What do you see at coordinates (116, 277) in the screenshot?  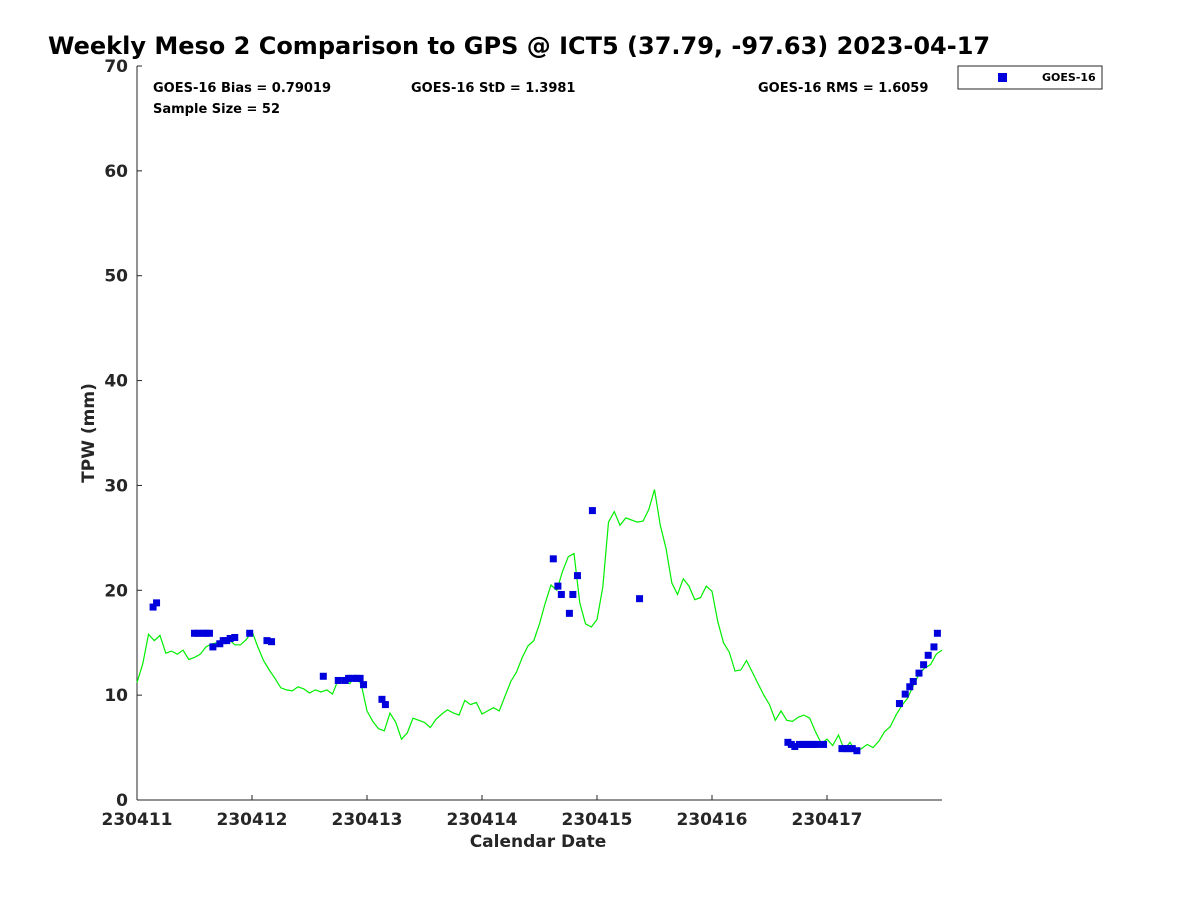 I see `y-tick-label: 50` at bounding box center [116, 277].